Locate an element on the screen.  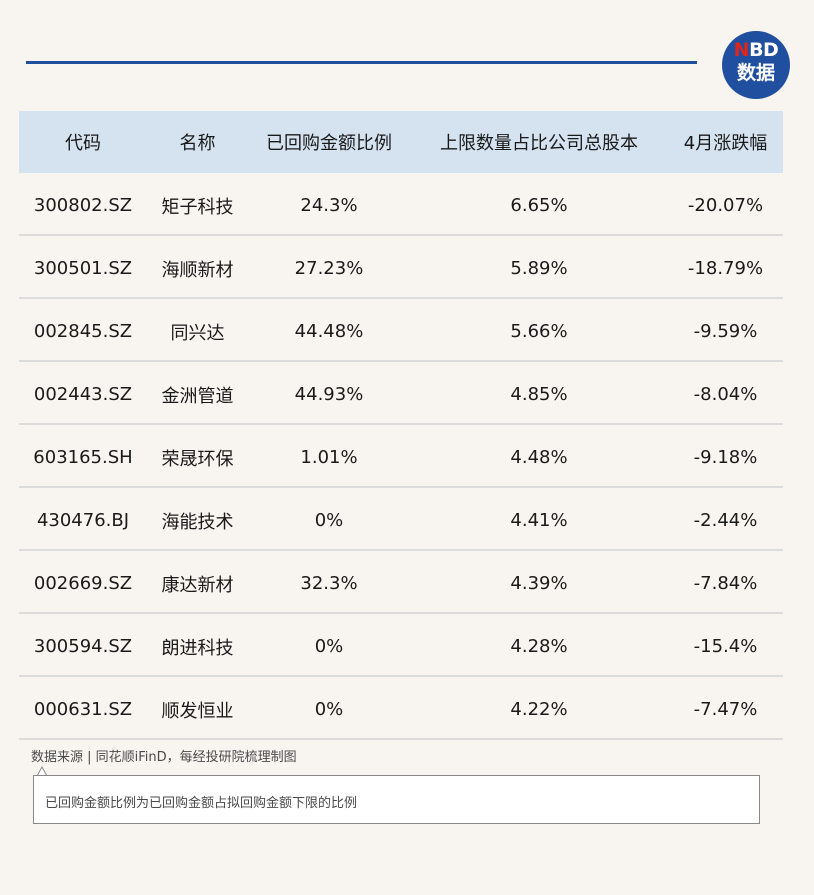
header-rule is located at coordinates (361, 62).